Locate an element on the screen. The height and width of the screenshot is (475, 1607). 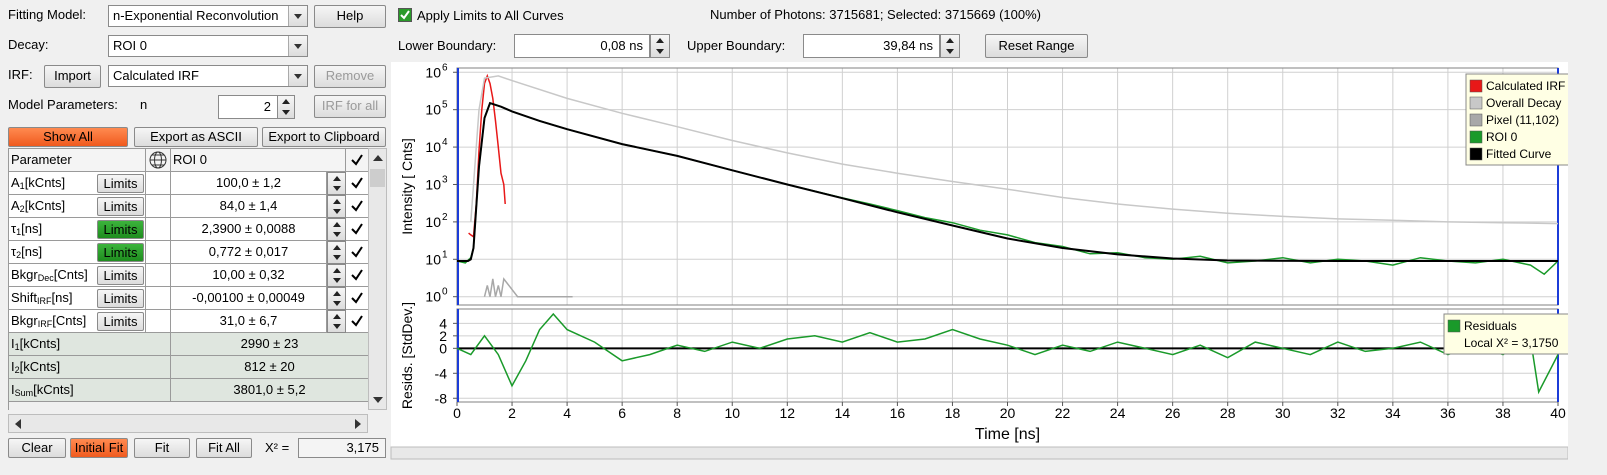
n-input: 2 is located at coordinates (248, 107).